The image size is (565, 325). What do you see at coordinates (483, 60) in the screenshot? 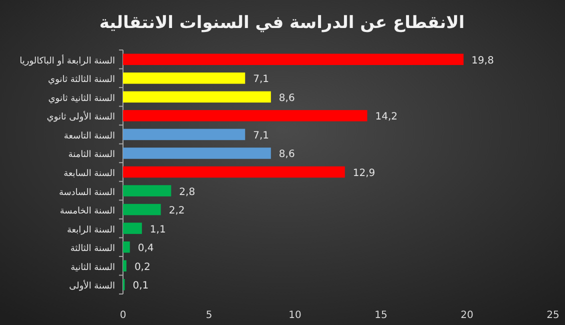
I see `data-label: 19,8` at bounding box center [483, 60].